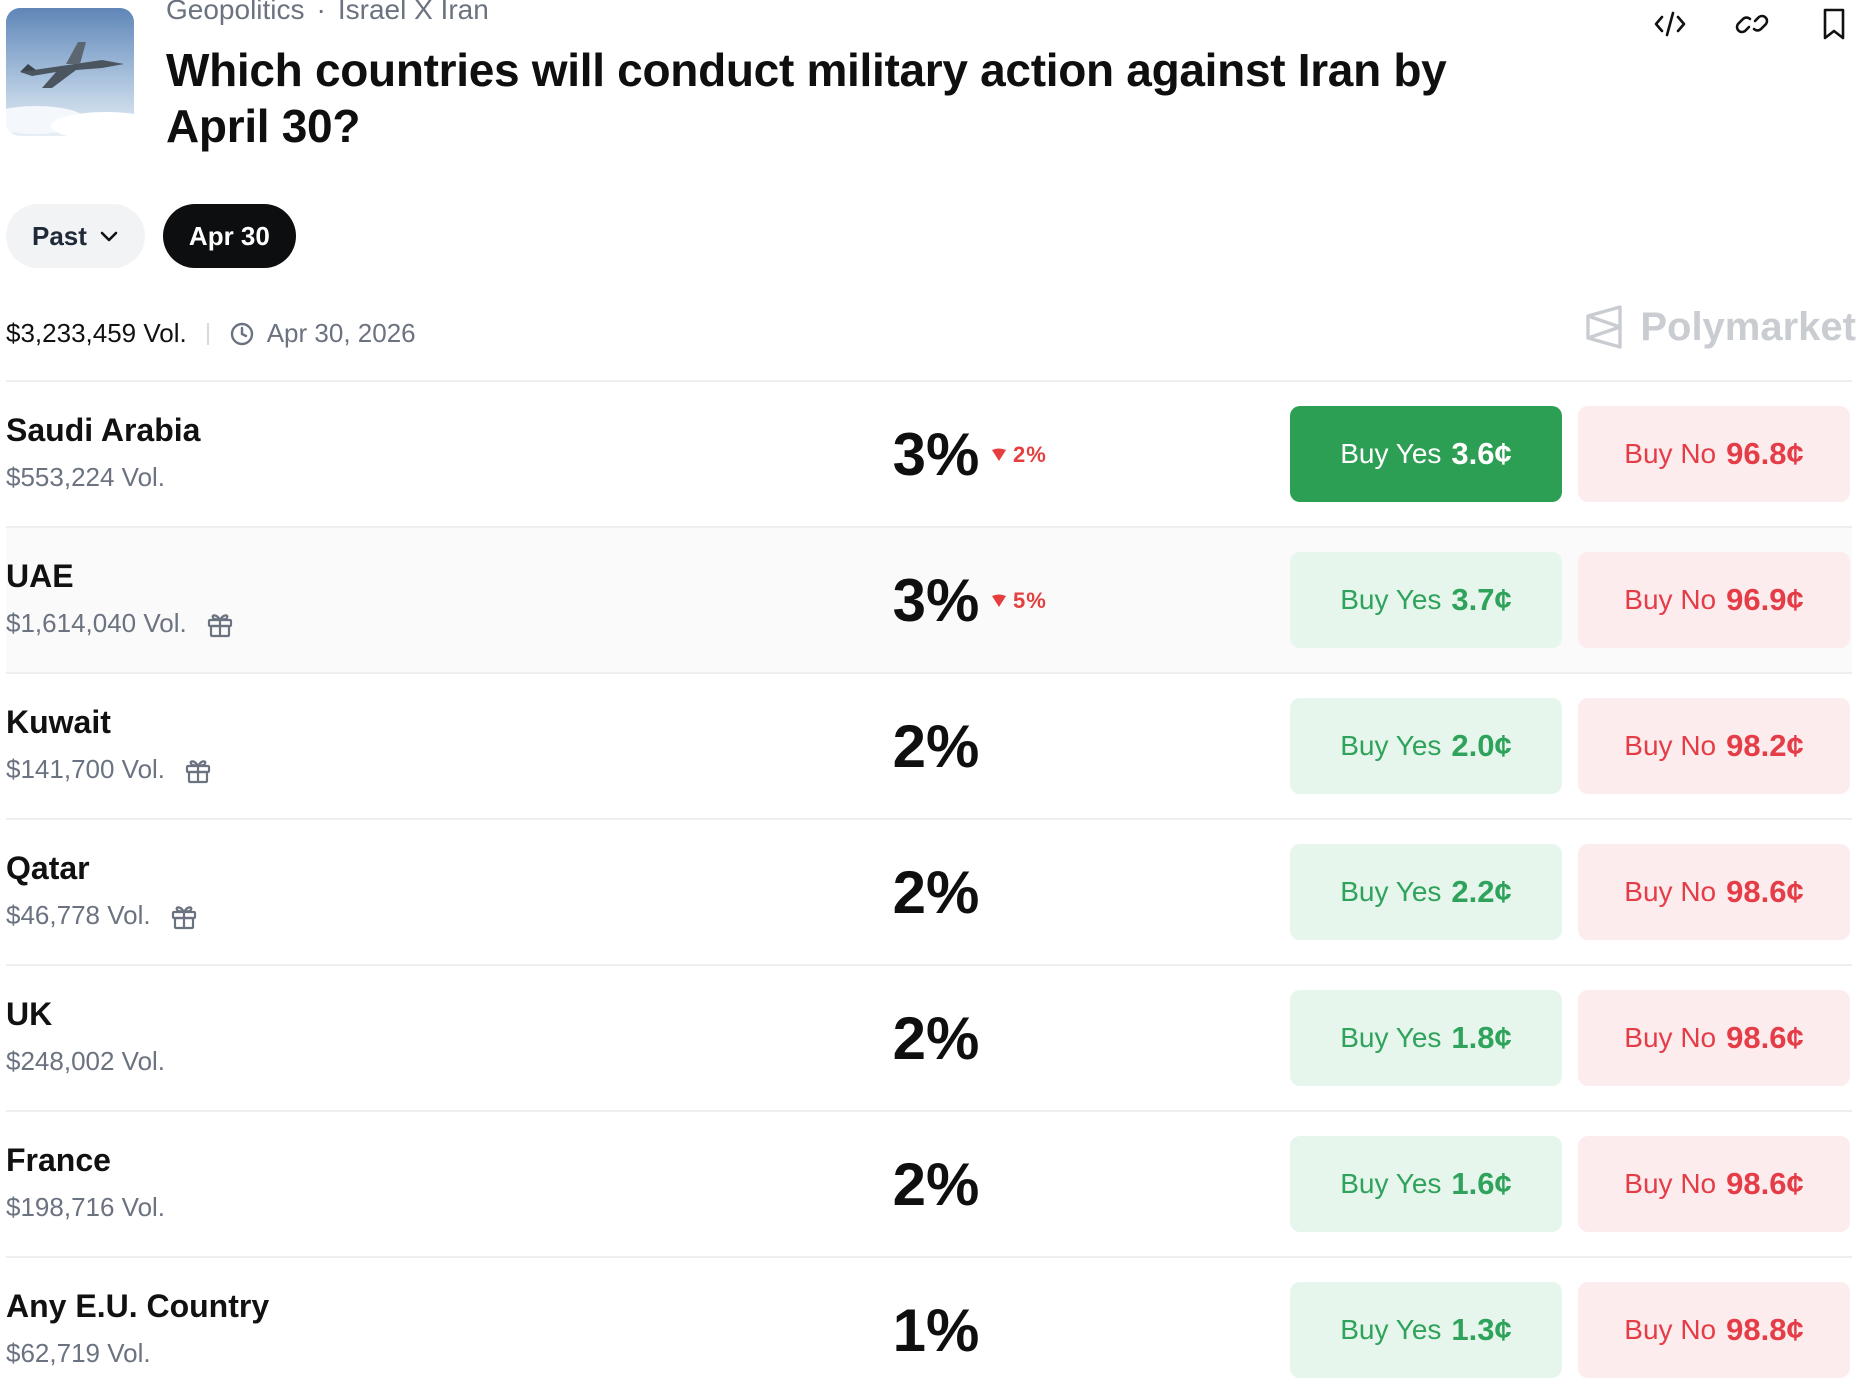 This screenshot has width=1858, height=1388. I want to click on market-volume-text: $553,224 Vol., so click(86, 477).